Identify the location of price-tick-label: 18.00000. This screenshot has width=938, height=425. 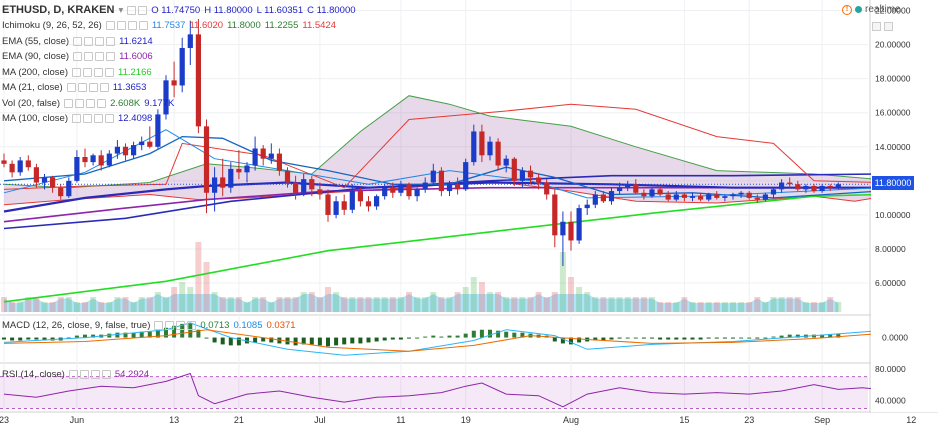
(893, 79).